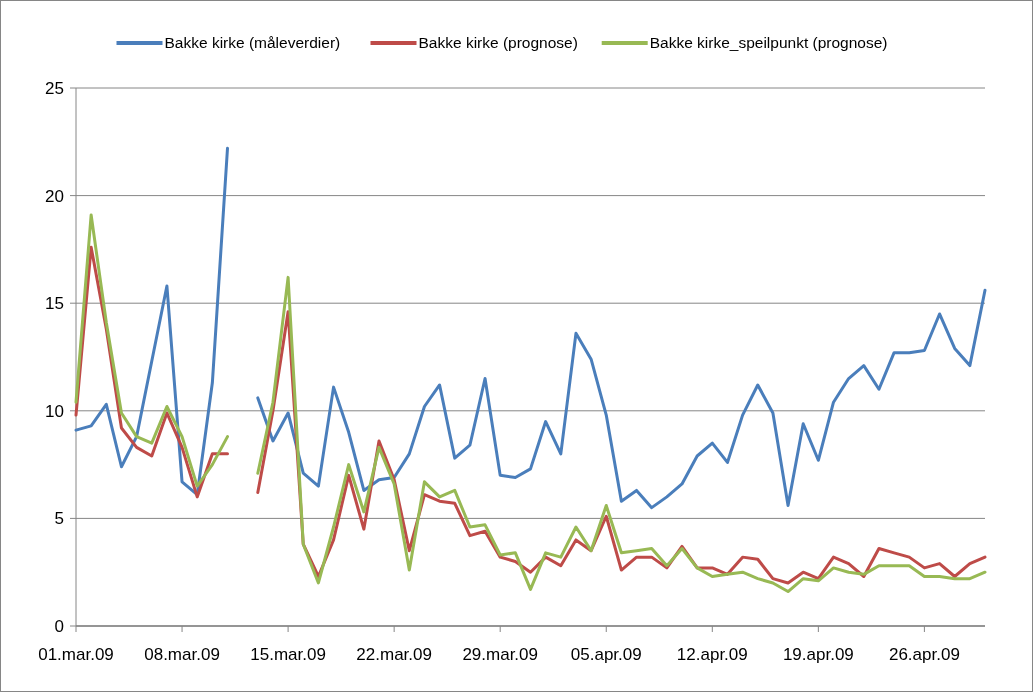 The width and height of the screenshot is (1033, 692). What do you see at coordinates (54, 88) in the screenshot?
I see `y-tick-label: 25` at bounding box center [54, 88].